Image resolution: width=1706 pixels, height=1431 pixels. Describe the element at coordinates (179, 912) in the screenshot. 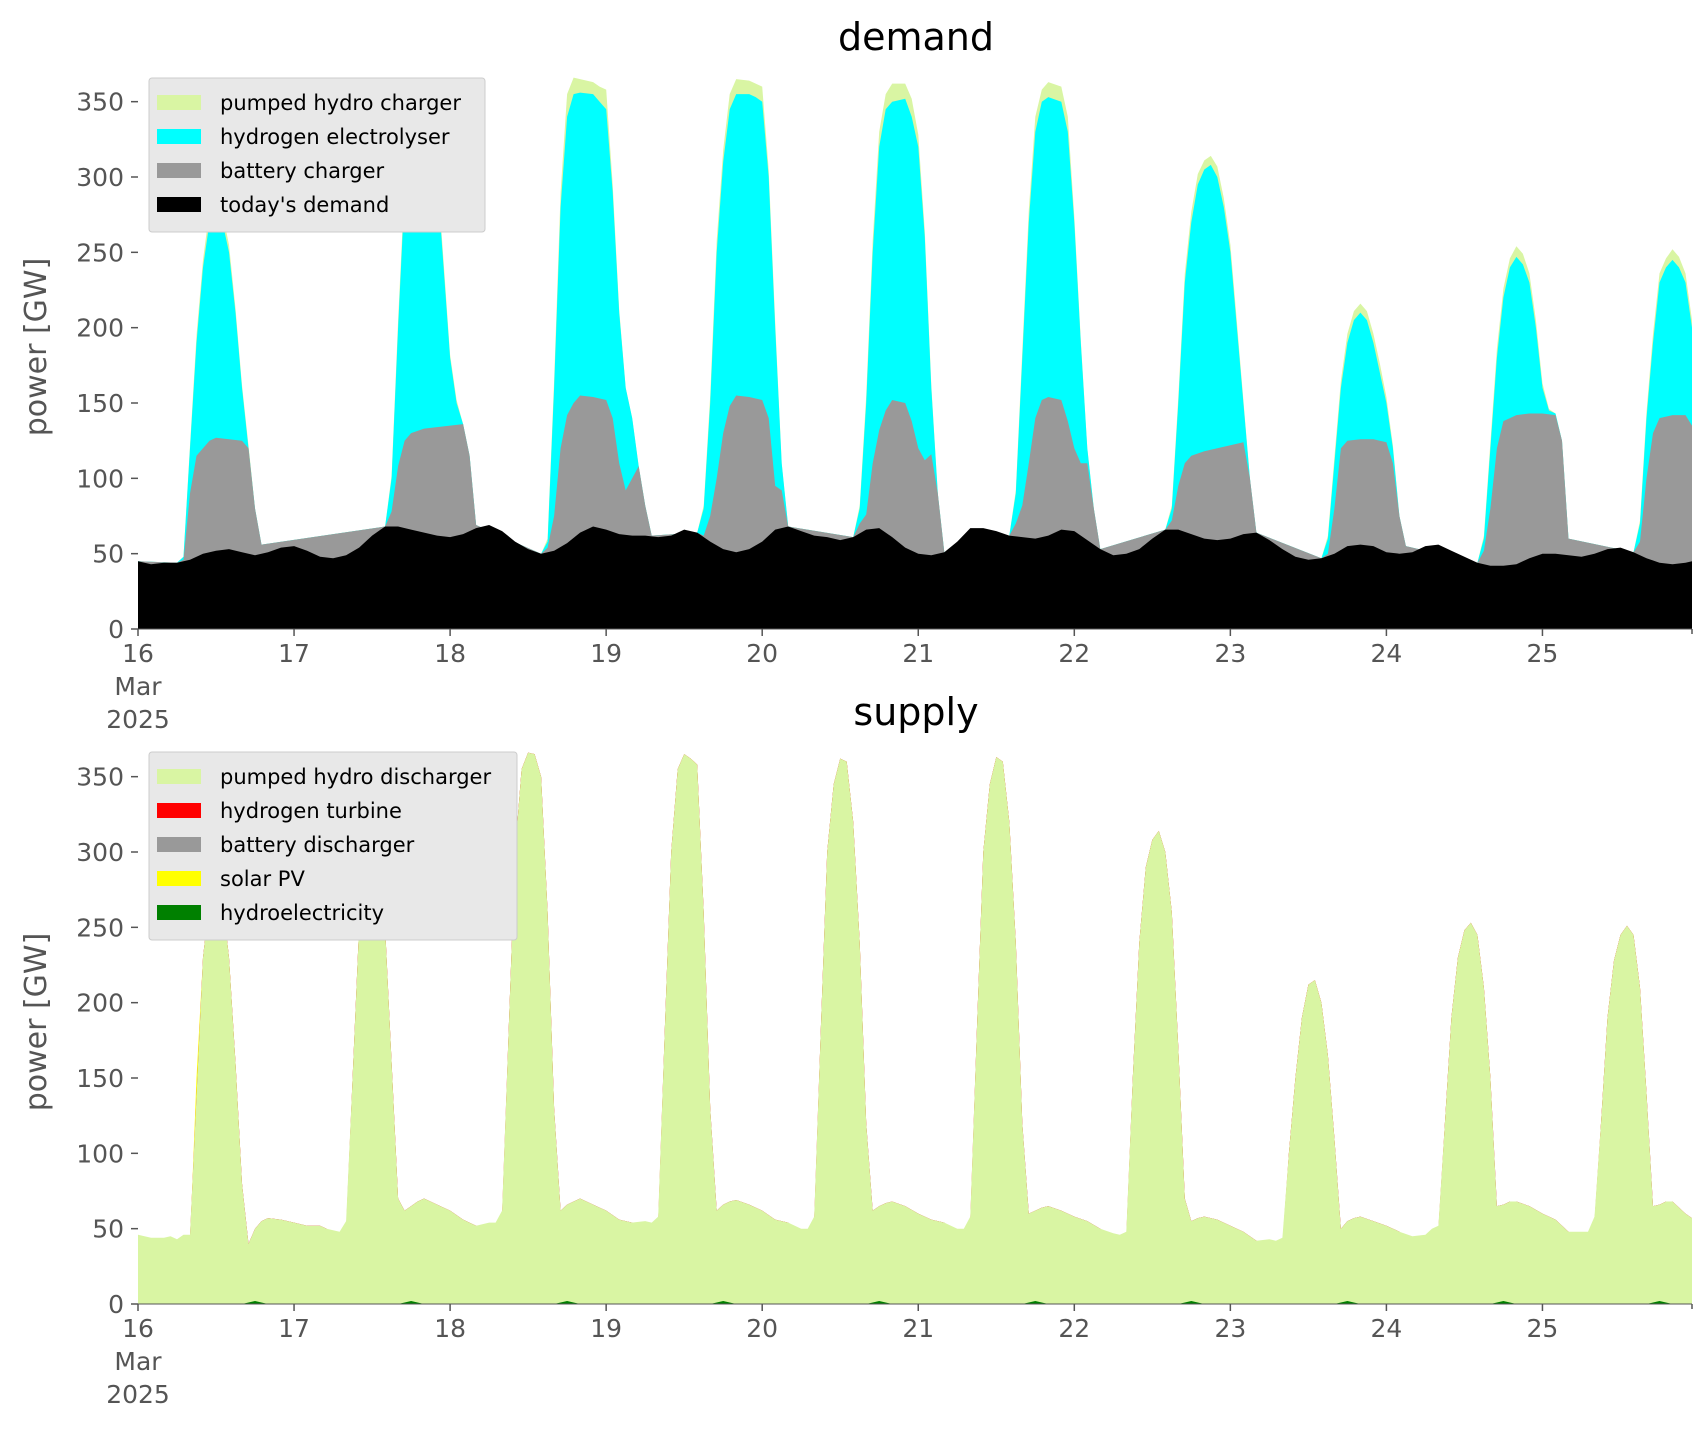

I see `supply-legend-swatch-hydroelectricity` at that location.